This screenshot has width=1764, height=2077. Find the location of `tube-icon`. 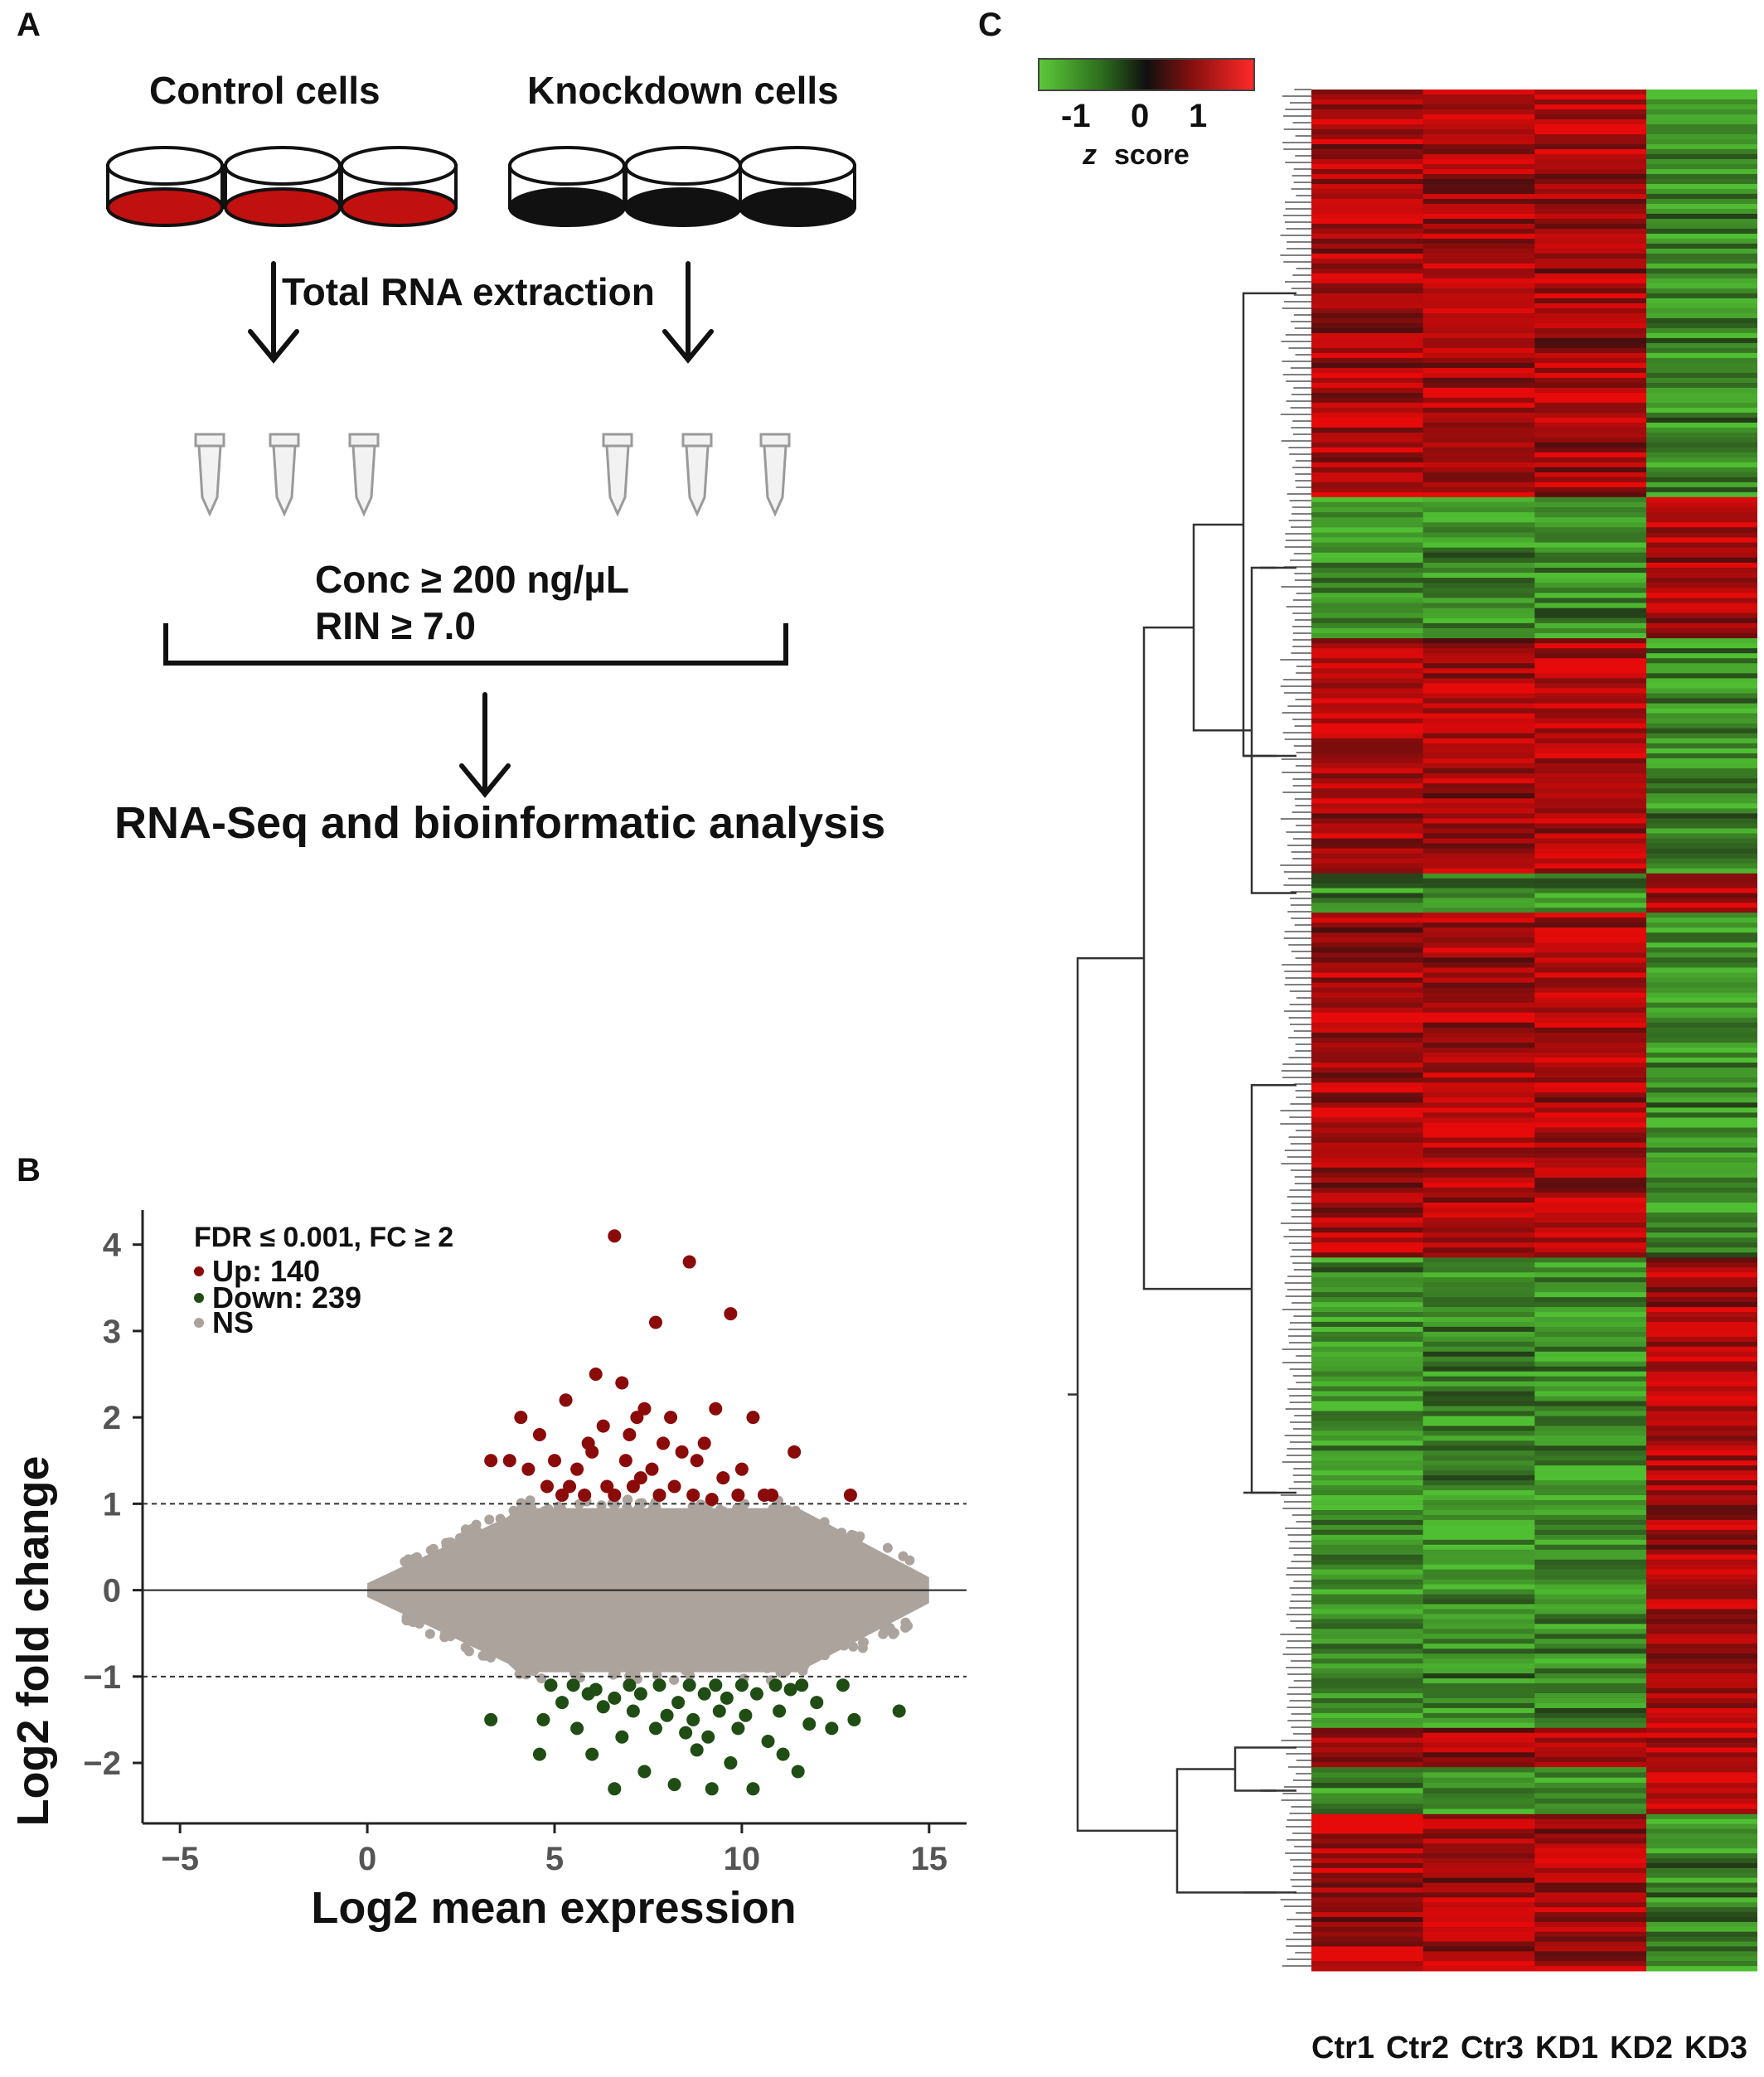

tube-icon is located at coordinates (364, 475).